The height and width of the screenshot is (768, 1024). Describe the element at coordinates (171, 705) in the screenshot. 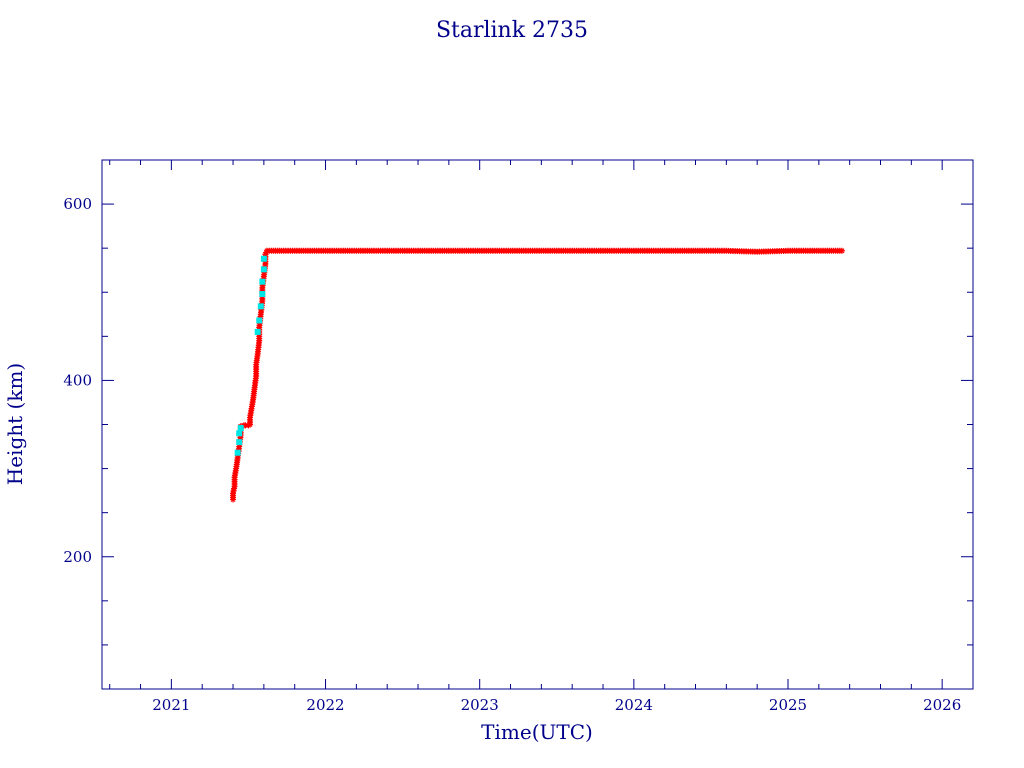

I see `x-tick-label: 2021` at that location.